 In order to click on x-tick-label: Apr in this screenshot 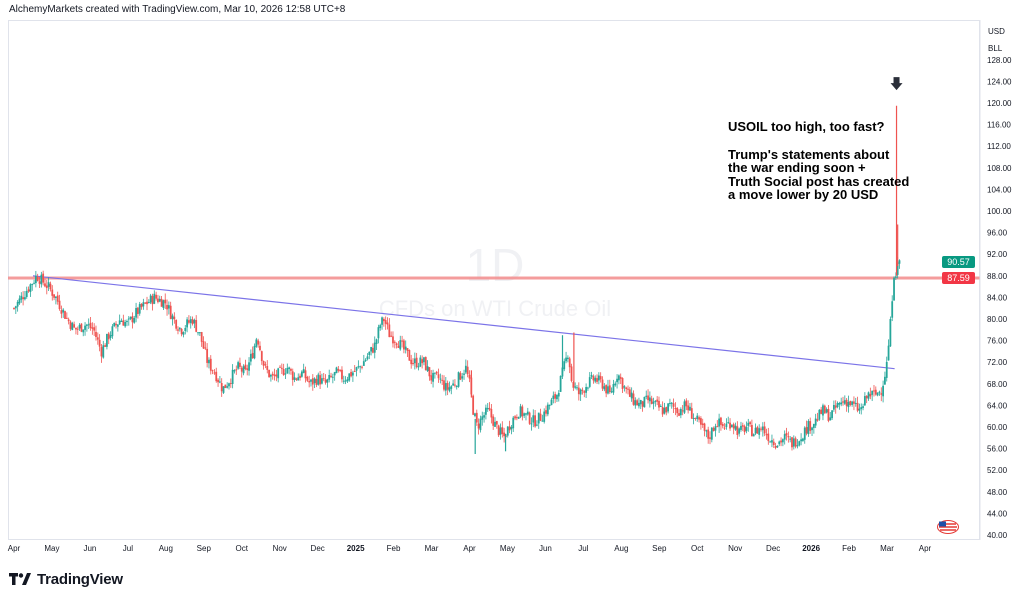, I will do `click(925, 548)`.